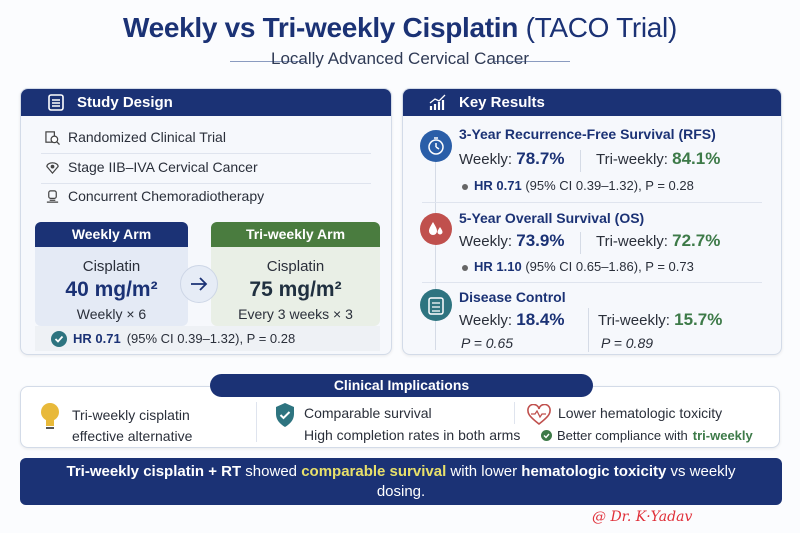 This screenshot has height=533, width=800. Describe the element at coordinates (56, 102) in the screenshot. I see `document-icon` at that location.